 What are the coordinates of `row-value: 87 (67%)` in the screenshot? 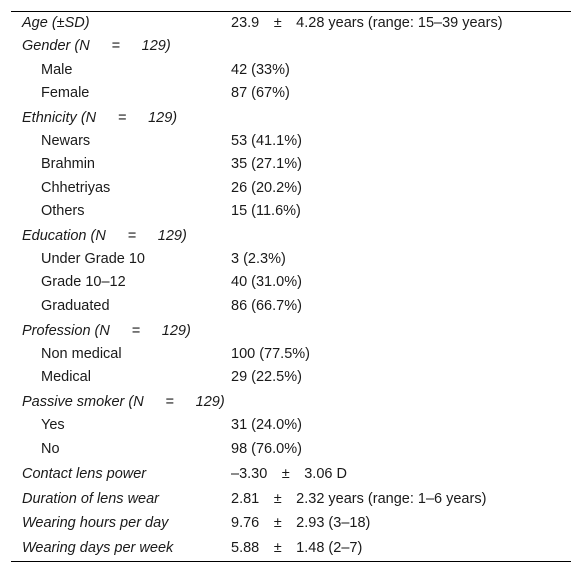 It's located at (260, 92).